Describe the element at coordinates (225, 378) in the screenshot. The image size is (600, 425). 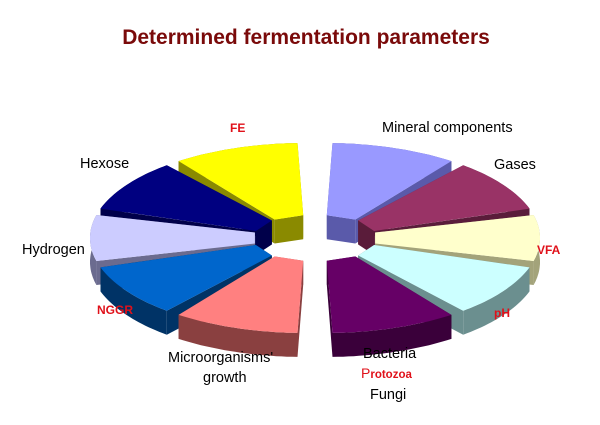
I see `label-microorganisms-line2: growth` at that location.